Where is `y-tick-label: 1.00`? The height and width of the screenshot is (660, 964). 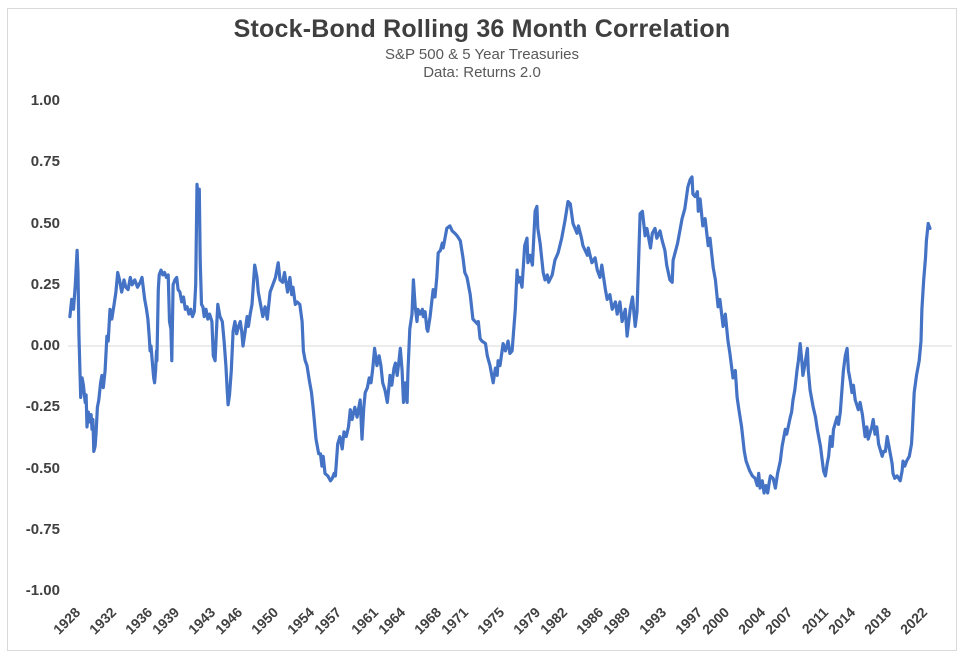
y-tick-label: 1.00 is located at coordinates (45, 100).